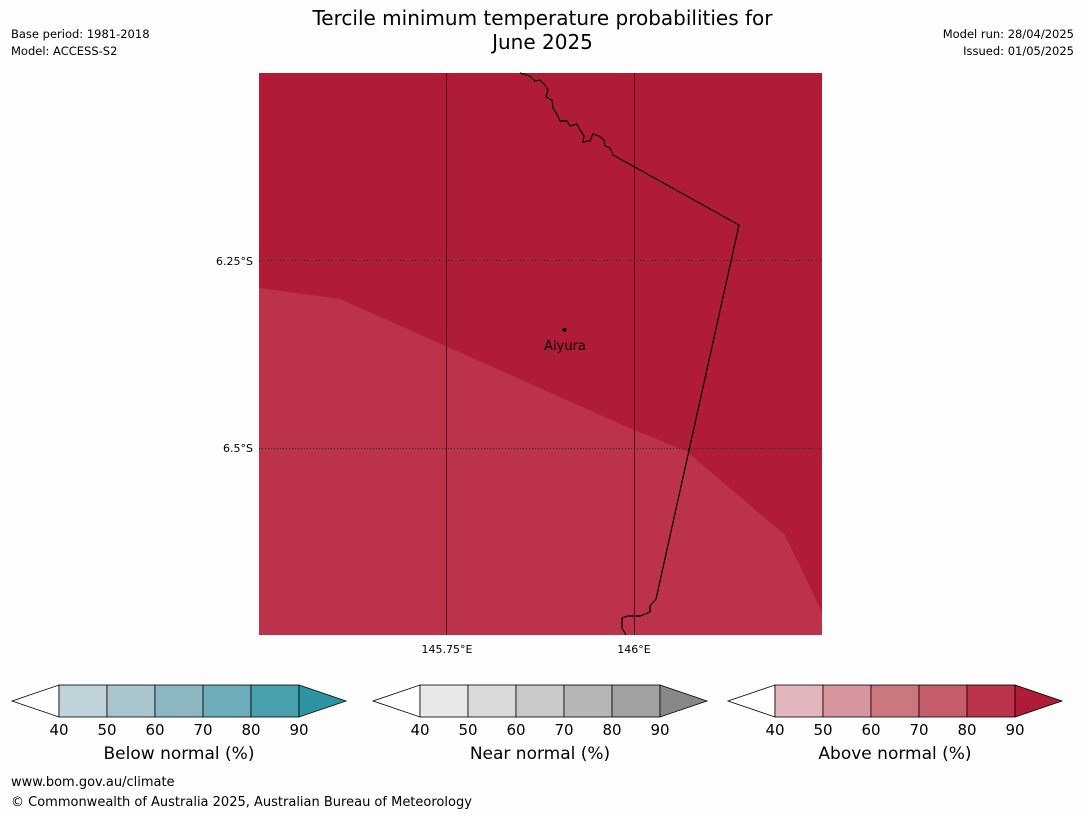 The image size is (1085, 816). What do you see at coordinates (633, 649) in the screenshot?
I see `lon-label-146: 146°E` at bounding box center [633, 649].